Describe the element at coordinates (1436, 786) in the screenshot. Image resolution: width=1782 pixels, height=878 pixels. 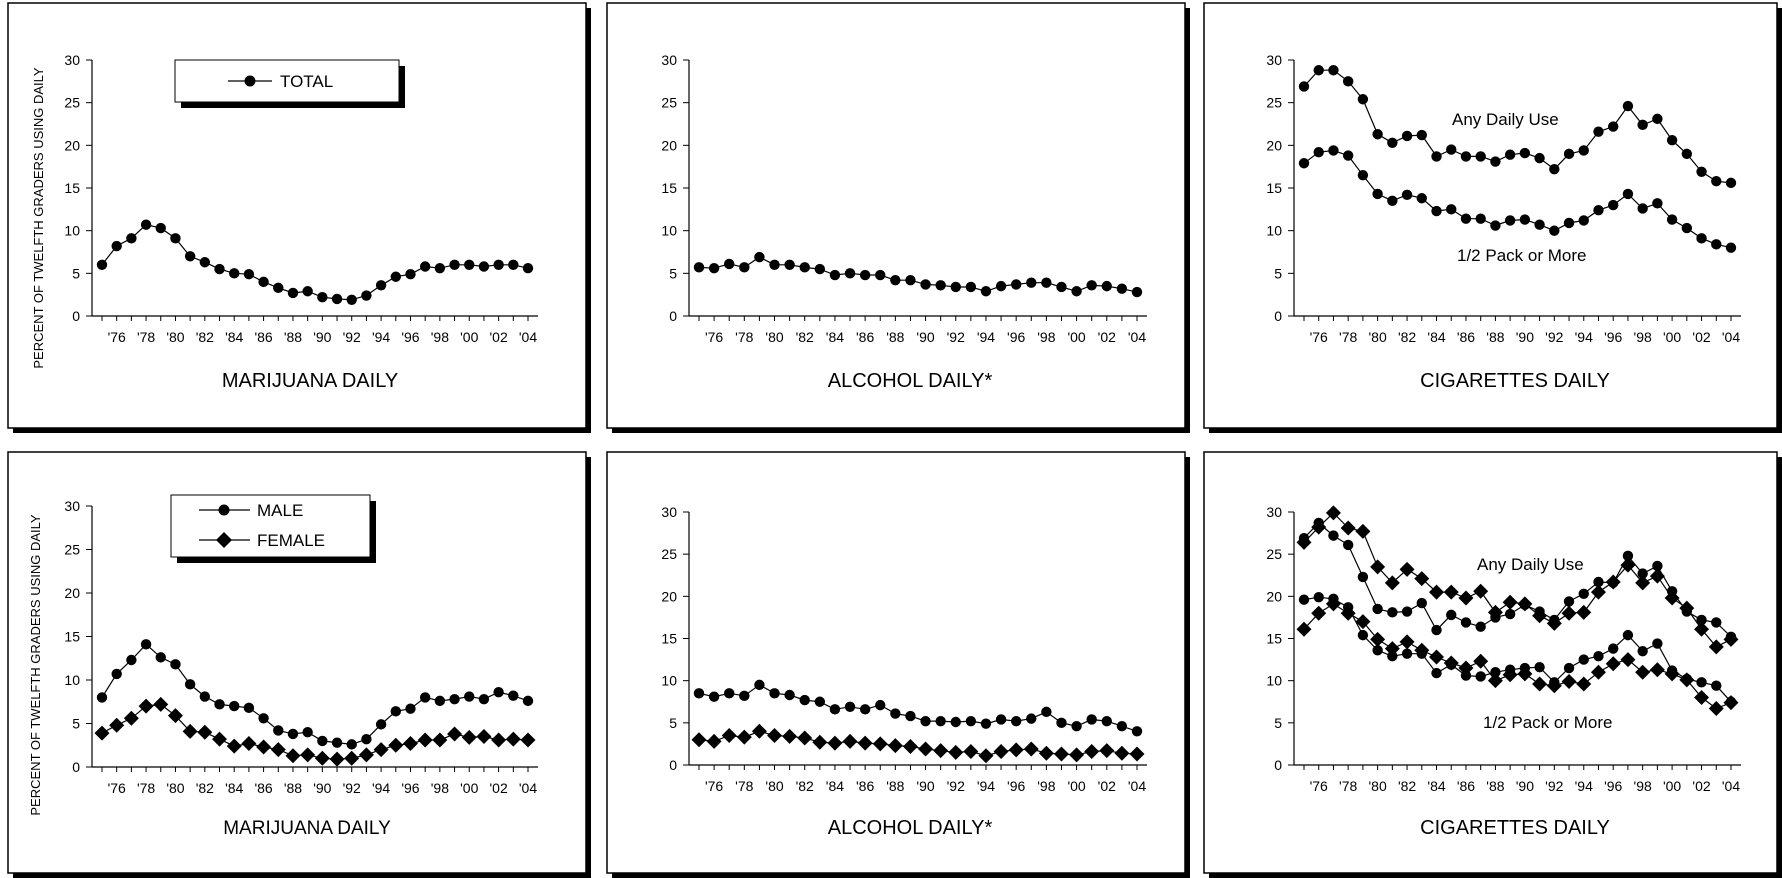
I see `x-tick-label: '84` at that location.